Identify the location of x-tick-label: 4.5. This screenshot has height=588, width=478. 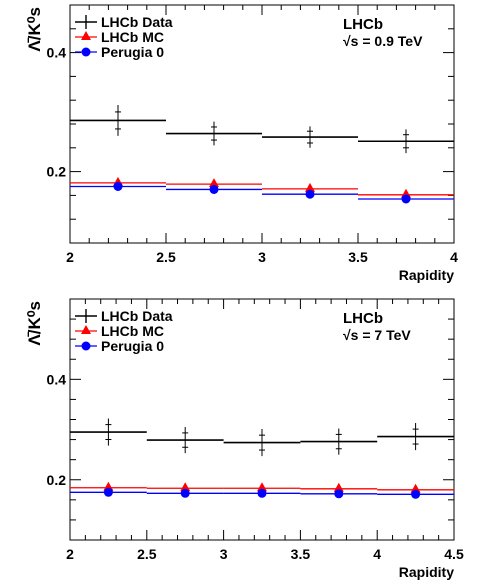
(454, 554).